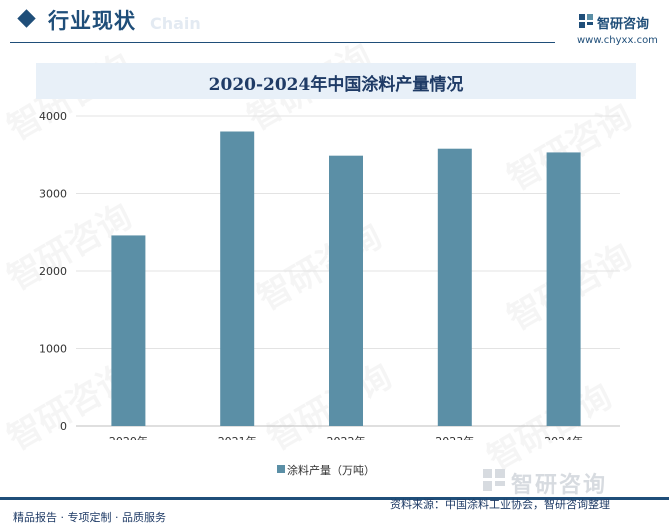 This screenshot has height=532, width=669. I want to click on brand-block: 智研咨询 www.chyxx.com, so click(623, 32).